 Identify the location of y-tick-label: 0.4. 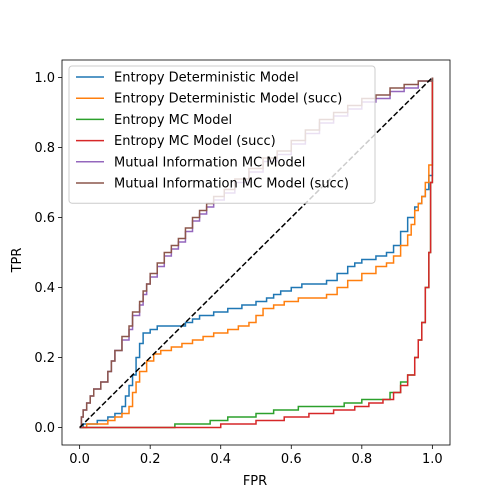
(44, 288).